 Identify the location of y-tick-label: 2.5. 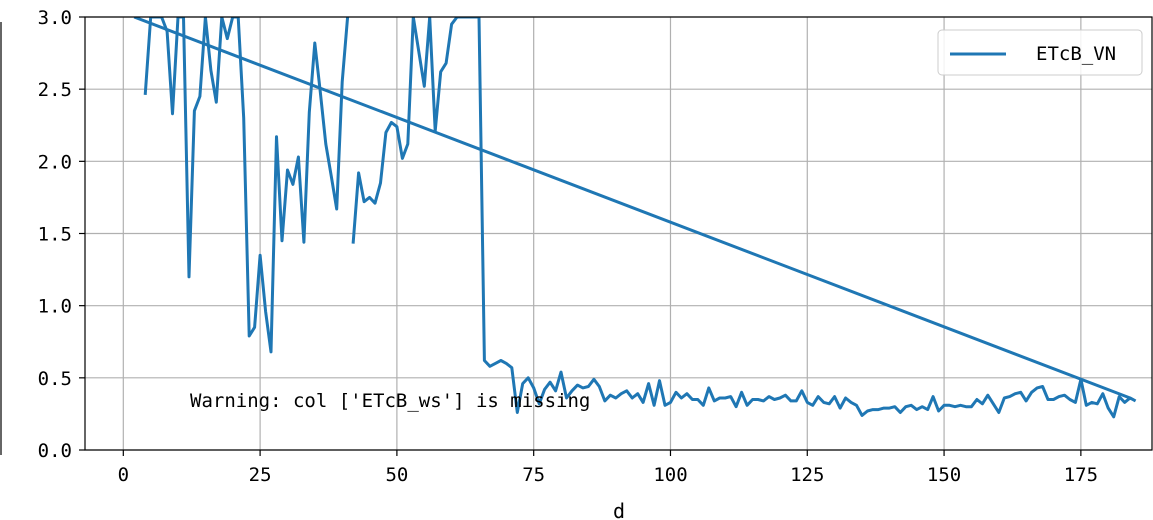
(55, 90).